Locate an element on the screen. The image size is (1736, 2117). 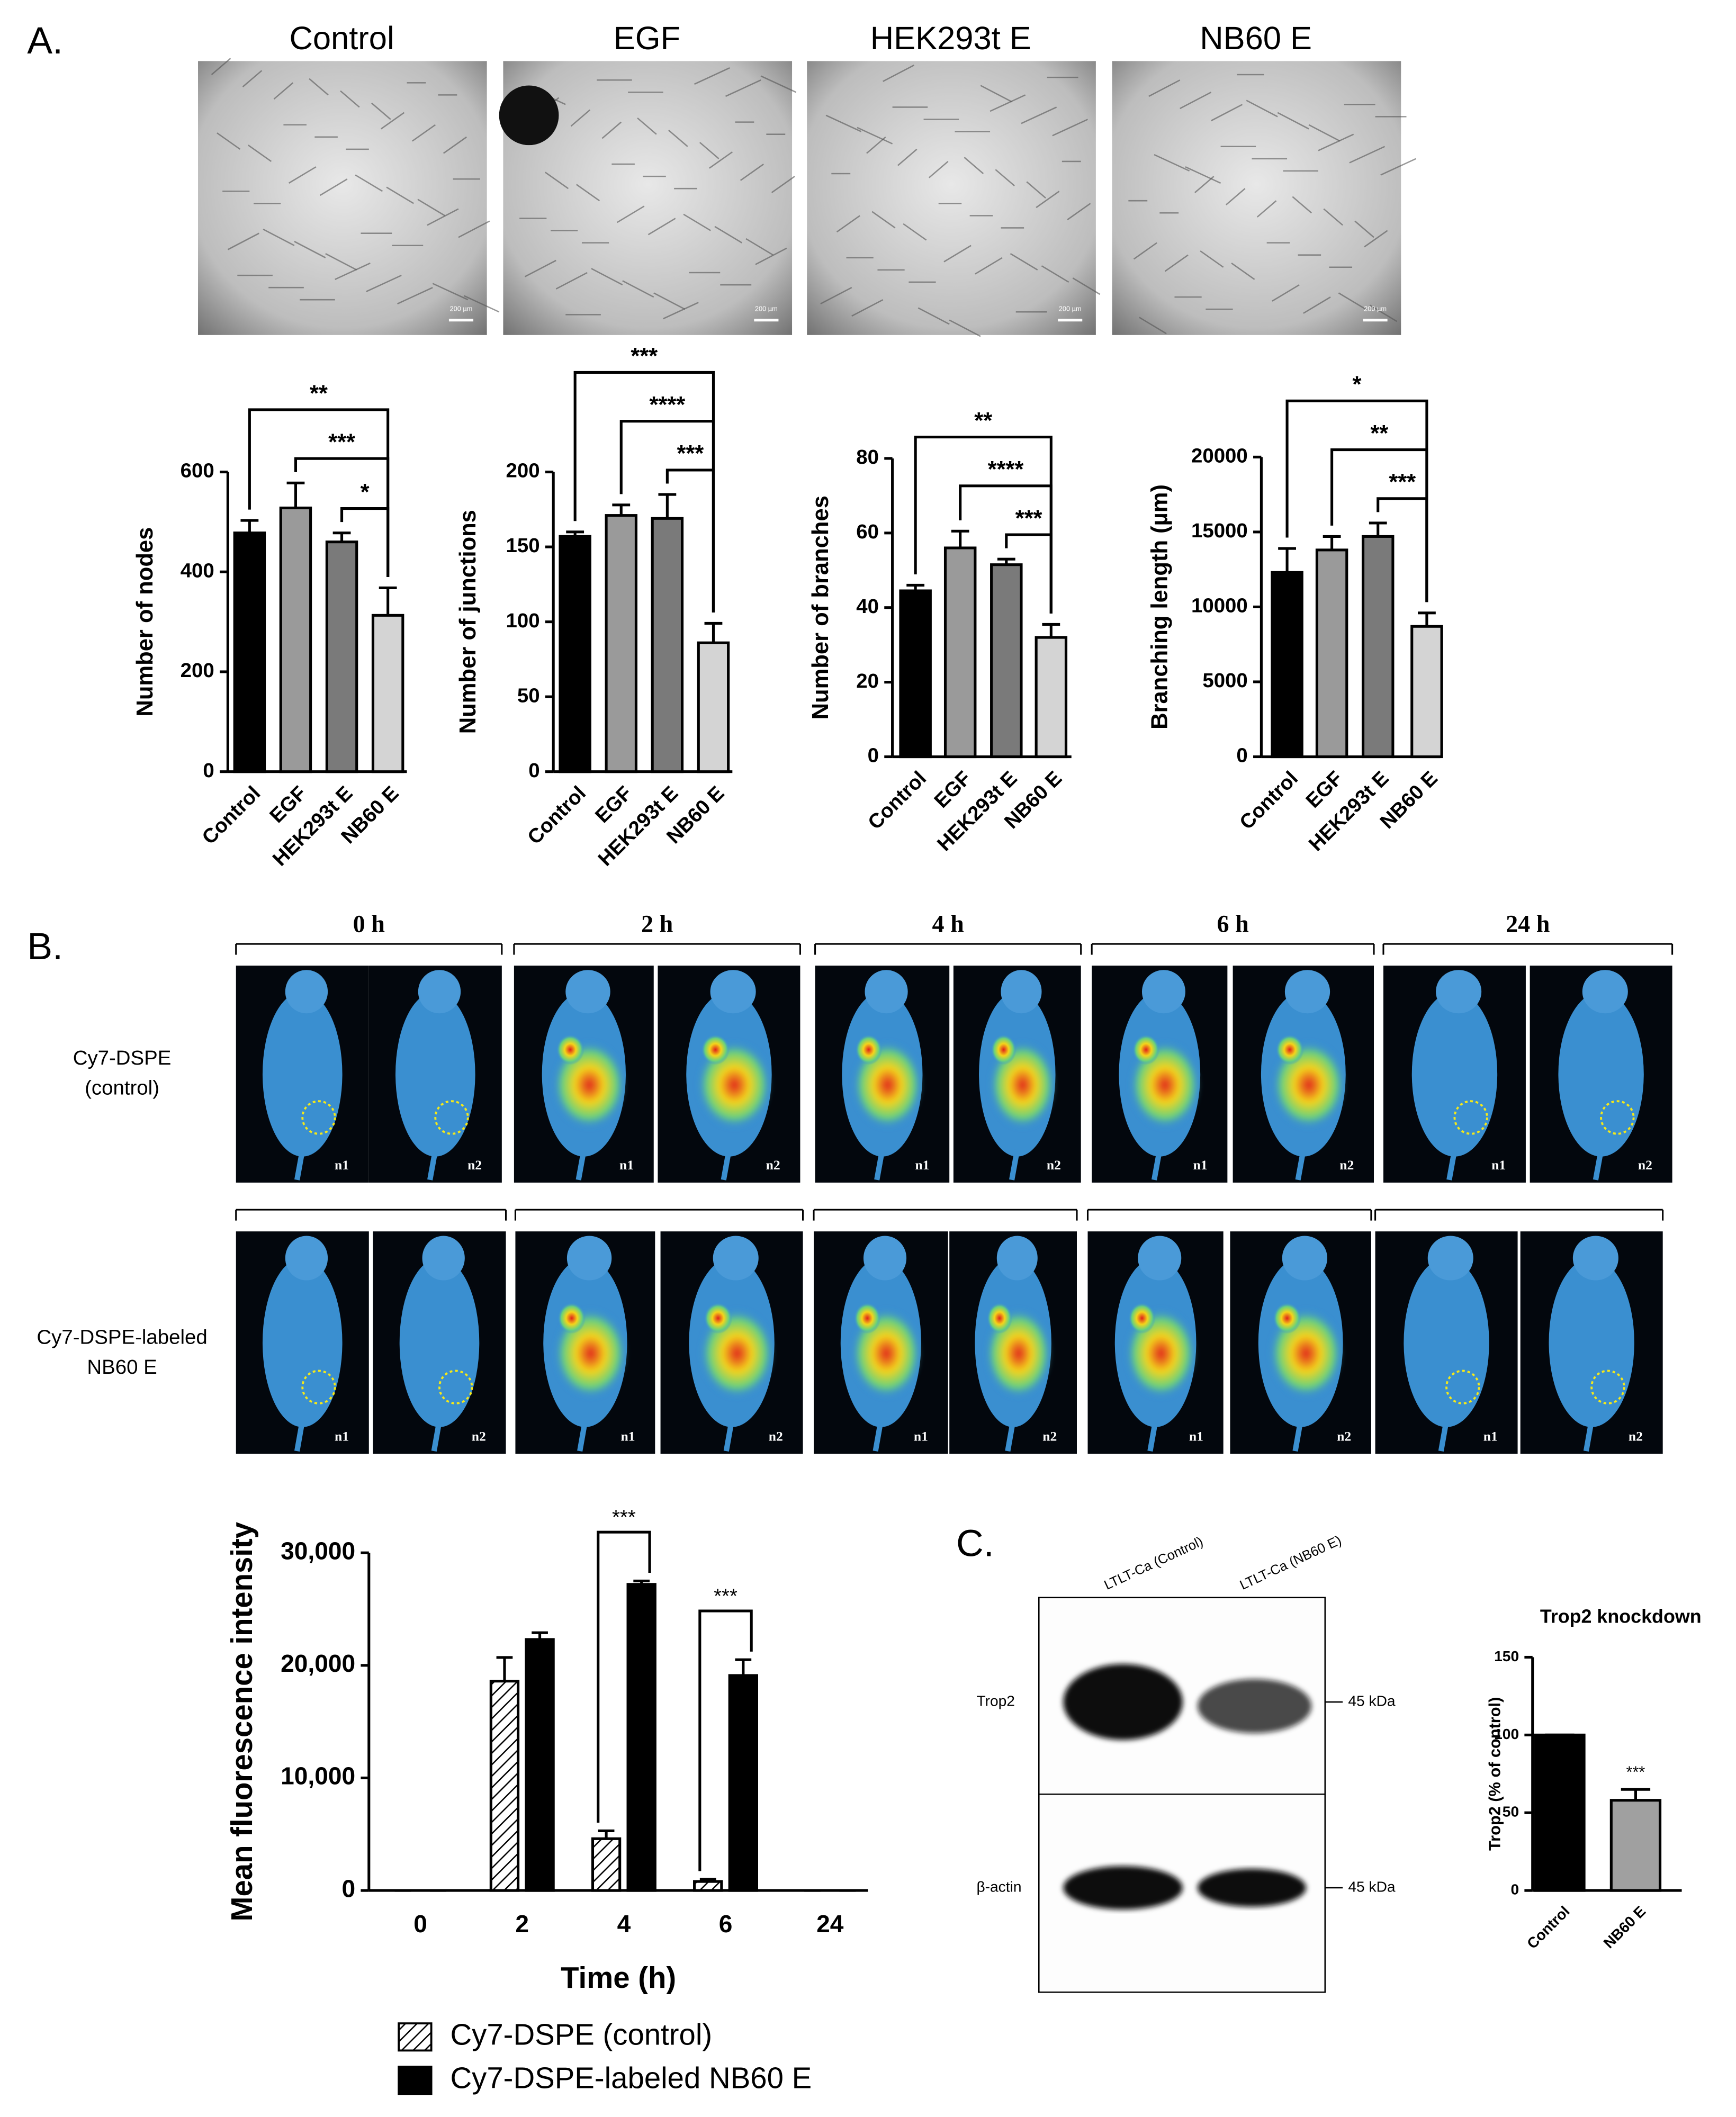
artifact is located at coordinates (529, 116).